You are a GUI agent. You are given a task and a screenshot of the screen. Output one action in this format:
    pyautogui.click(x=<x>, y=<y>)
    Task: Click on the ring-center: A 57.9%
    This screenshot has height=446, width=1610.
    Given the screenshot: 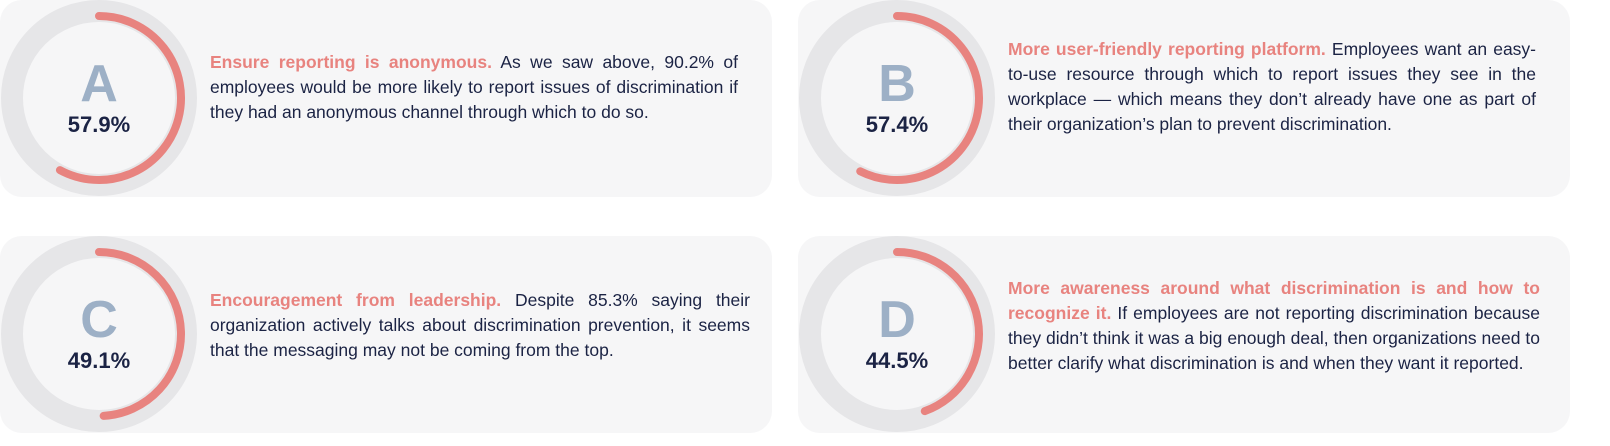 What is the action you would take?
    pyautogui.click(x=99, y=98)
    